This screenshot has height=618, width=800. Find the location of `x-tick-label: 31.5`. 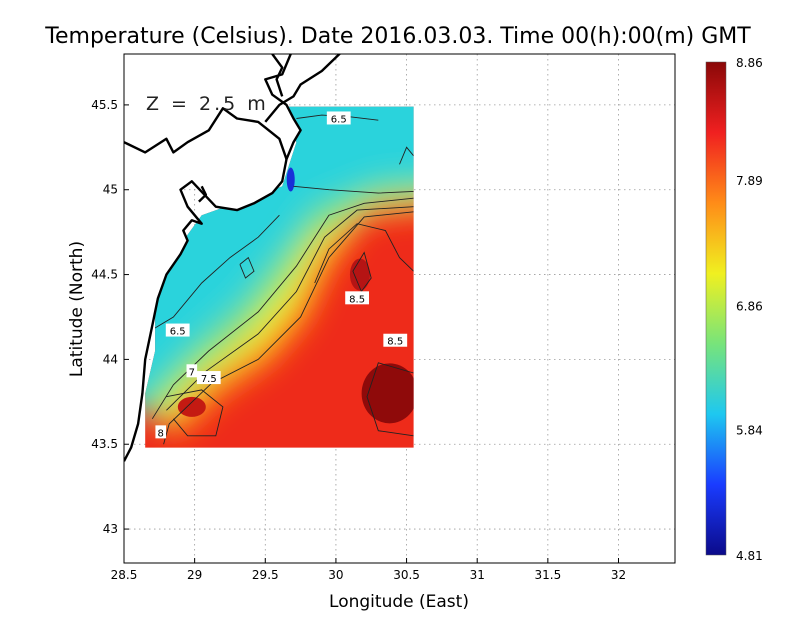

x-tick-label: 31.5 is located at coordinates (547, 575).